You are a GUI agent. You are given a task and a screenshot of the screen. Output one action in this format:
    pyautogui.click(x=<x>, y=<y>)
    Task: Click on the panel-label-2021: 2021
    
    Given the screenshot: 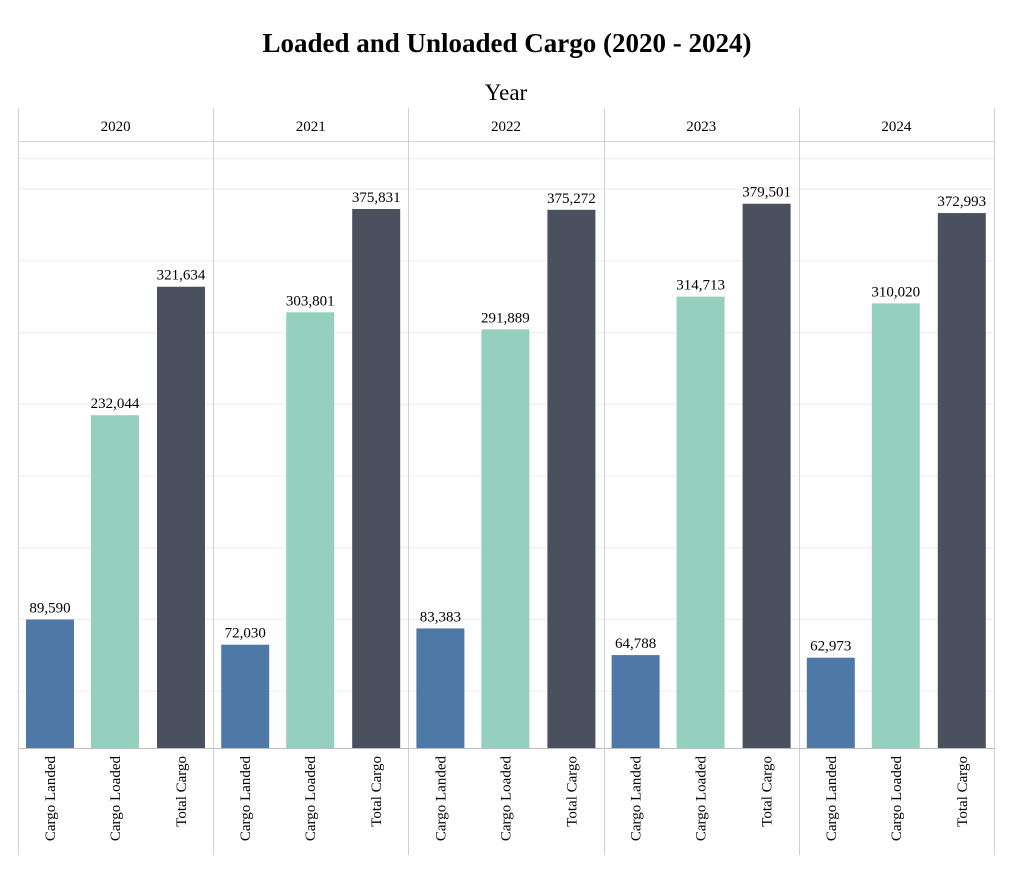 What is the action you would take?
    pyautogui.click(x=311, y=127)
    